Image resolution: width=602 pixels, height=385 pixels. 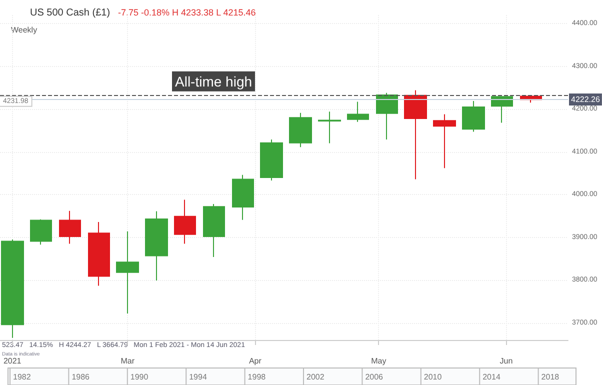 I want to click on x-tick-label: Apr, so click(x=255, y=361).